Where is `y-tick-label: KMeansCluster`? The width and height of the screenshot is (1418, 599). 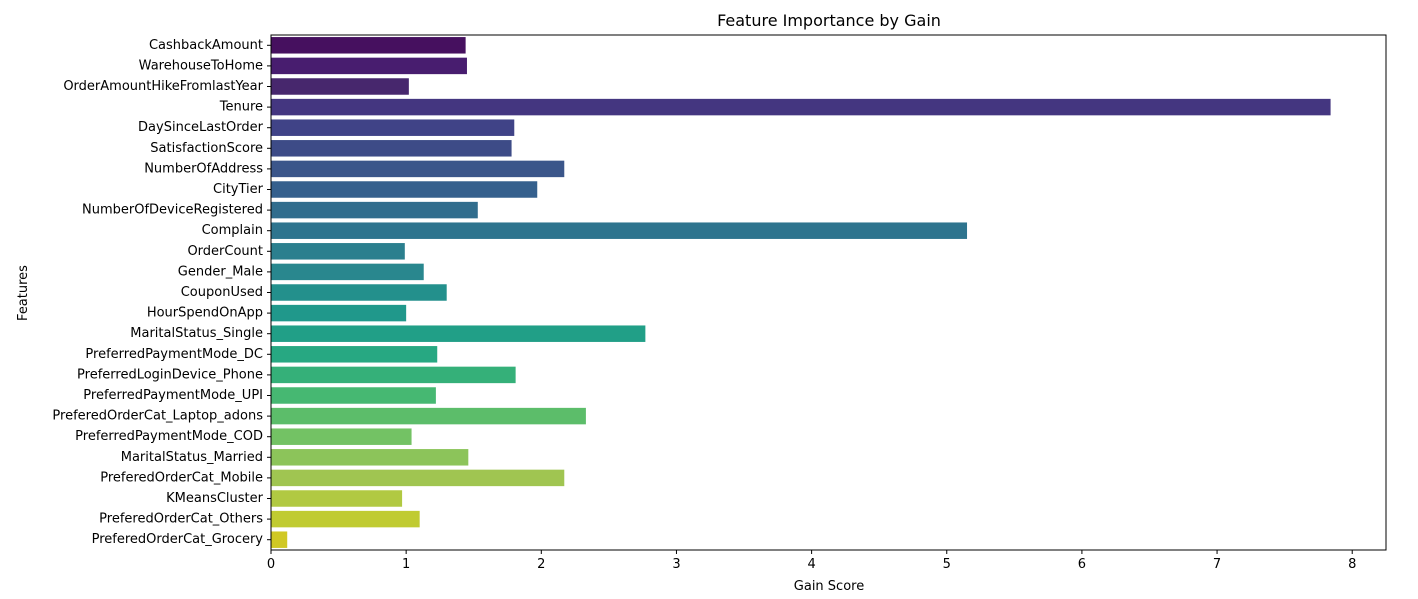 y-tick-label: KMeansCluster is located at coordinates (215, 498).